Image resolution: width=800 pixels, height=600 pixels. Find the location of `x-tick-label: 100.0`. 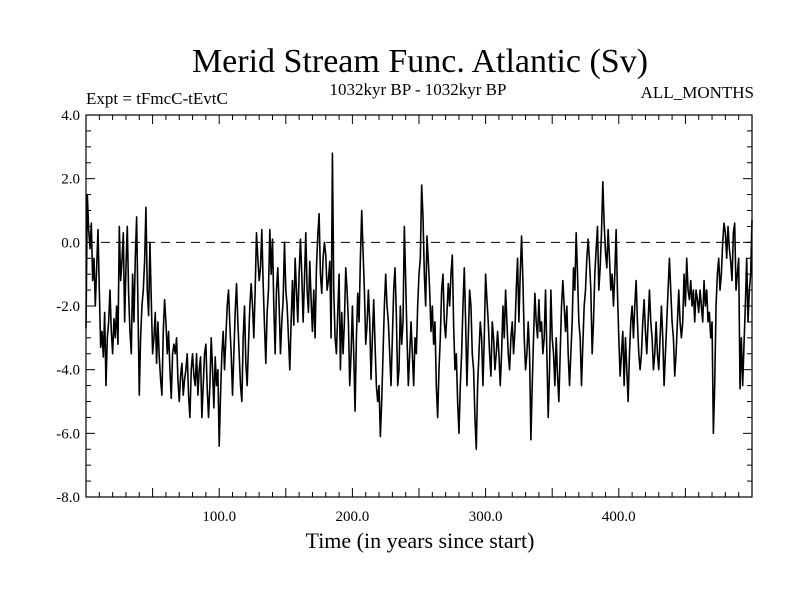

x-tick-label: 100.0 is located at coordinates (219, 517).